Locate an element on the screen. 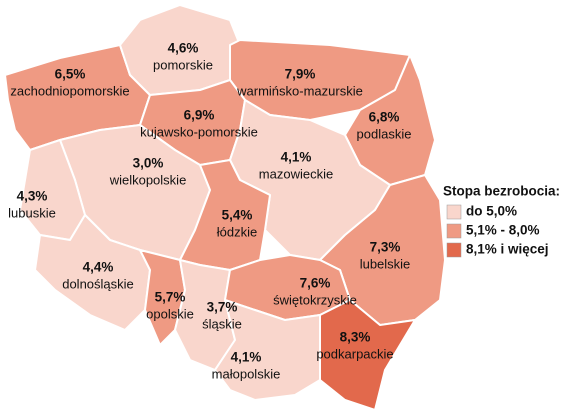 The width and height of the screenshot is (584, 419). region-name: łódzkie is located at coordinates (237, 231).